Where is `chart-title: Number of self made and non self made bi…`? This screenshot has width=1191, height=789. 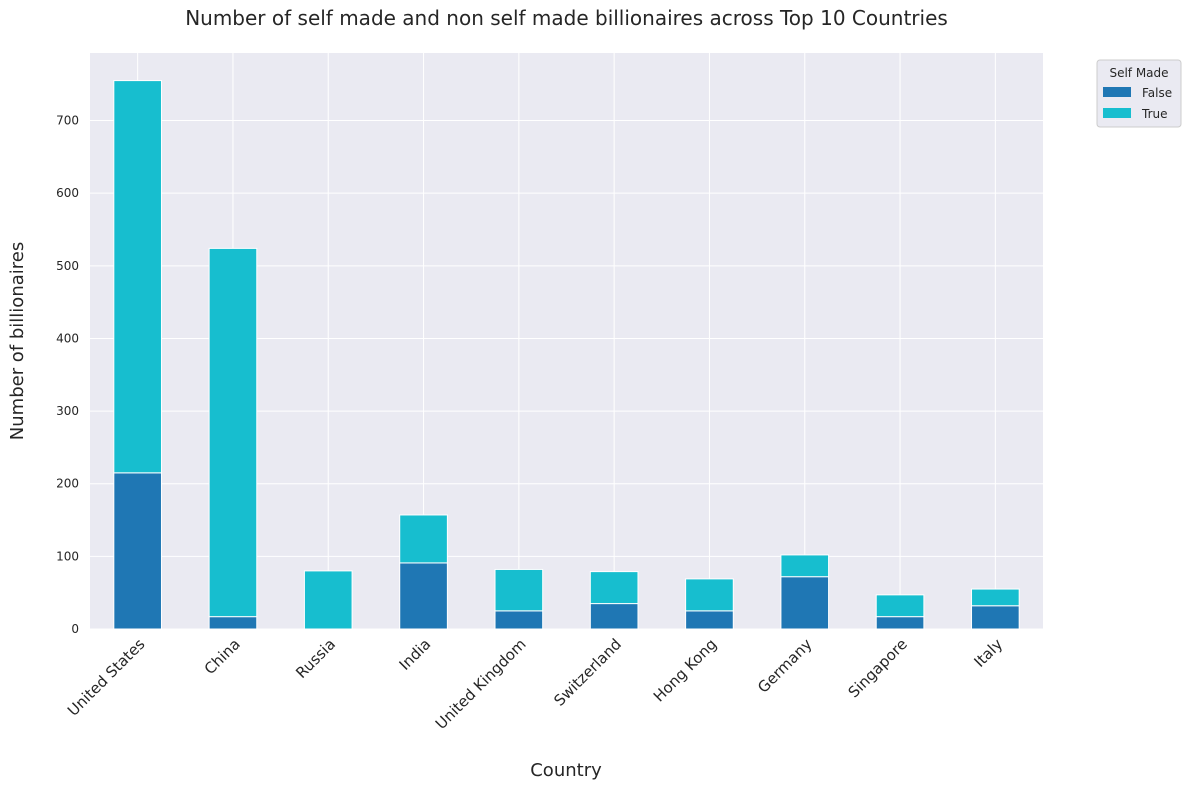
chart-title: Number of self made and non self made bi… is located at coordinates (566, 18).